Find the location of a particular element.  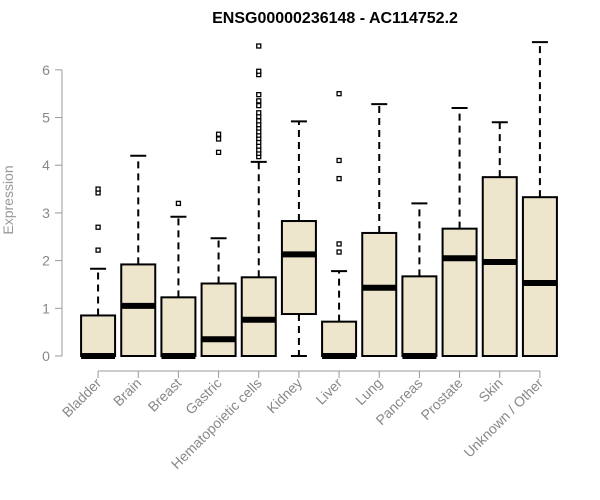

x-tick-label: Bladder is located at coordinates (82, 398).